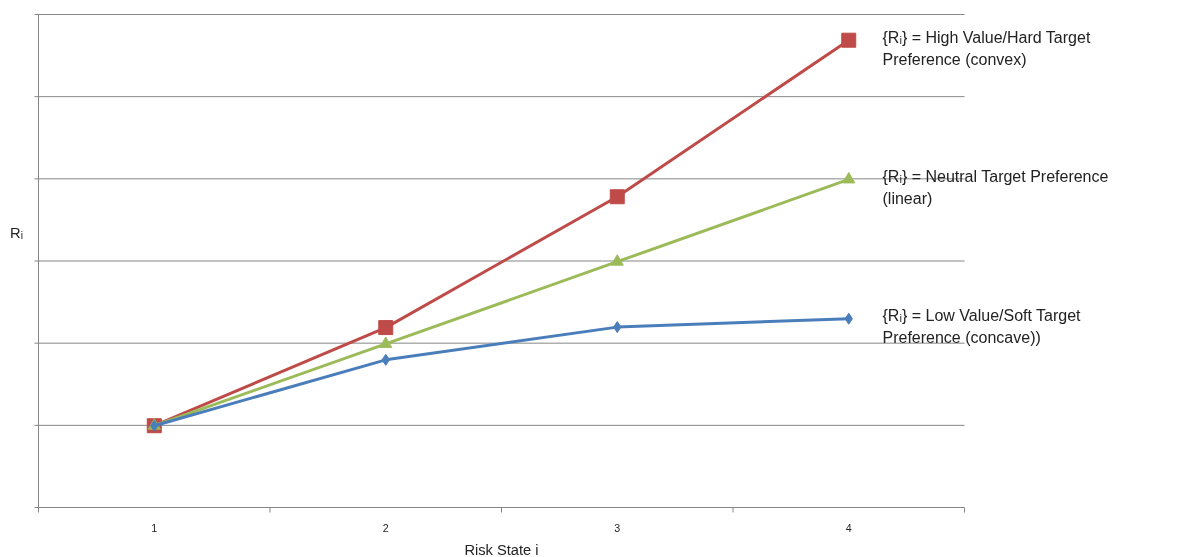 The width and height of the screenshot is (1182, 557). I want to click on series-label: {Rᵢ} = Low Value/Soft Target Preference (concave)), so click(982, 327).